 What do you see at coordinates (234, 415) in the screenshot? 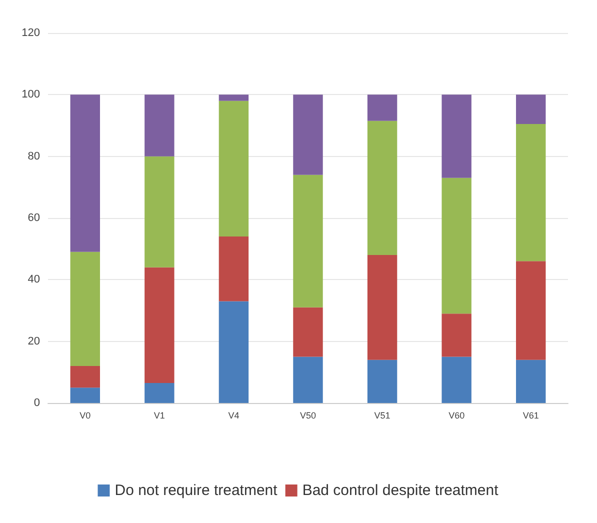
I see `x-tick-label: V4` at bounding box center [234, 415].